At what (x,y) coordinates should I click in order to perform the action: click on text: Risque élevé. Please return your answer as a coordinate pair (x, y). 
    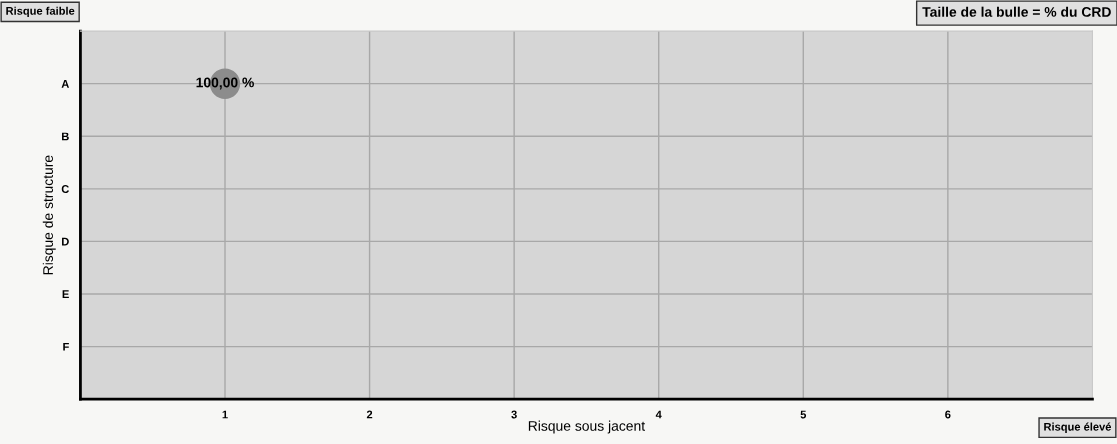
    Looking at the image, I should click on (1078, 427).